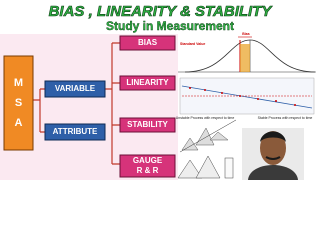 This screenshot has width=320, height=240. I want to click on standard-value: Standard Value, so click(192, 44).